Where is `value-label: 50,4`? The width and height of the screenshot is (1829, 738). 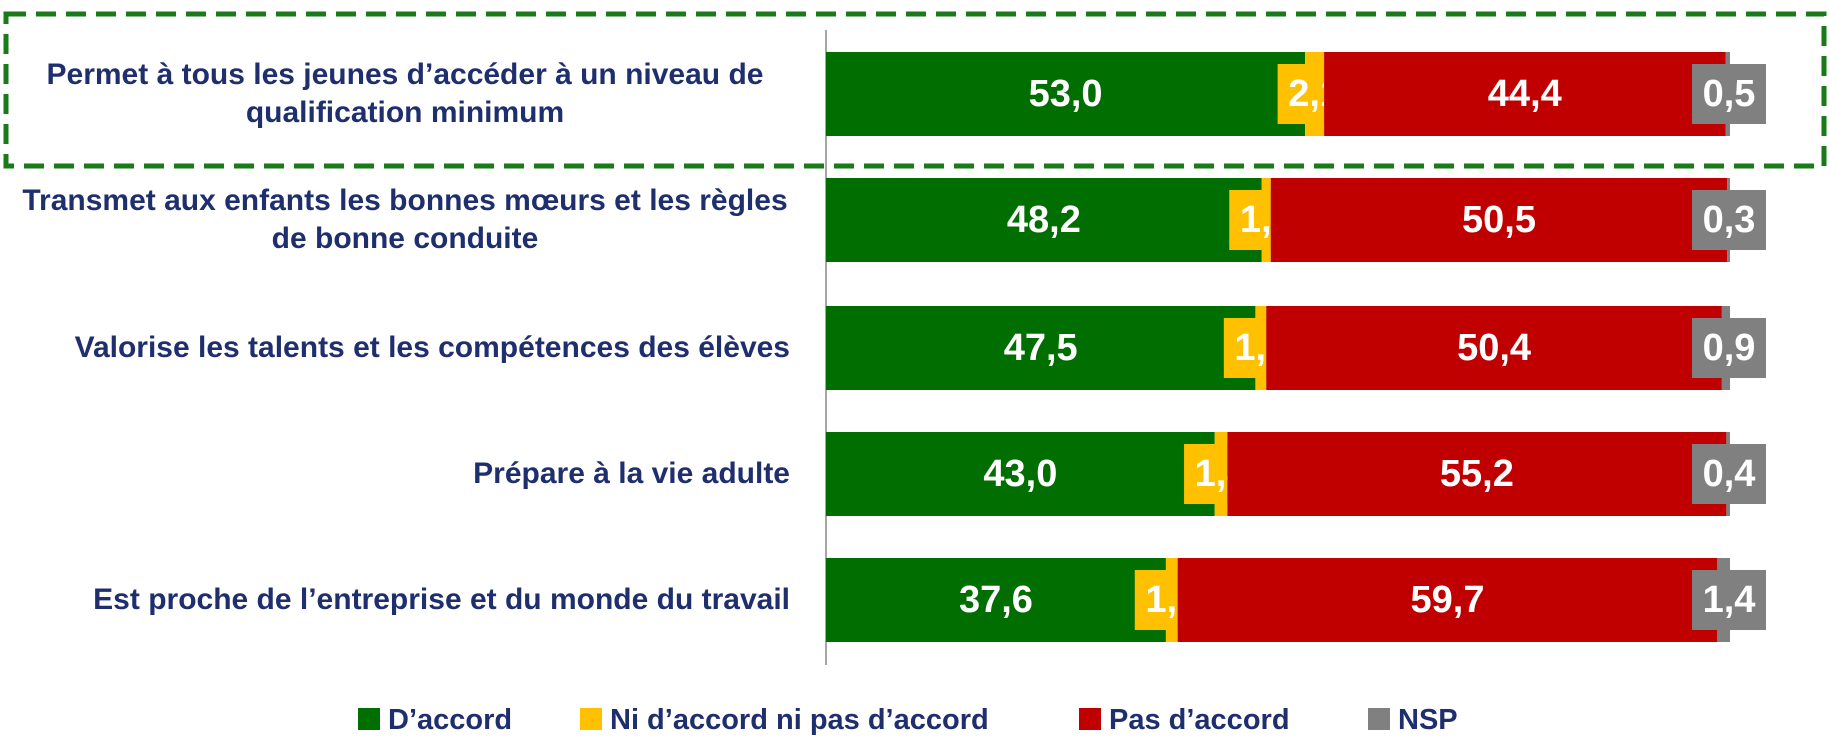
value-label: 50,4 is located at coordinates (1494, 348).